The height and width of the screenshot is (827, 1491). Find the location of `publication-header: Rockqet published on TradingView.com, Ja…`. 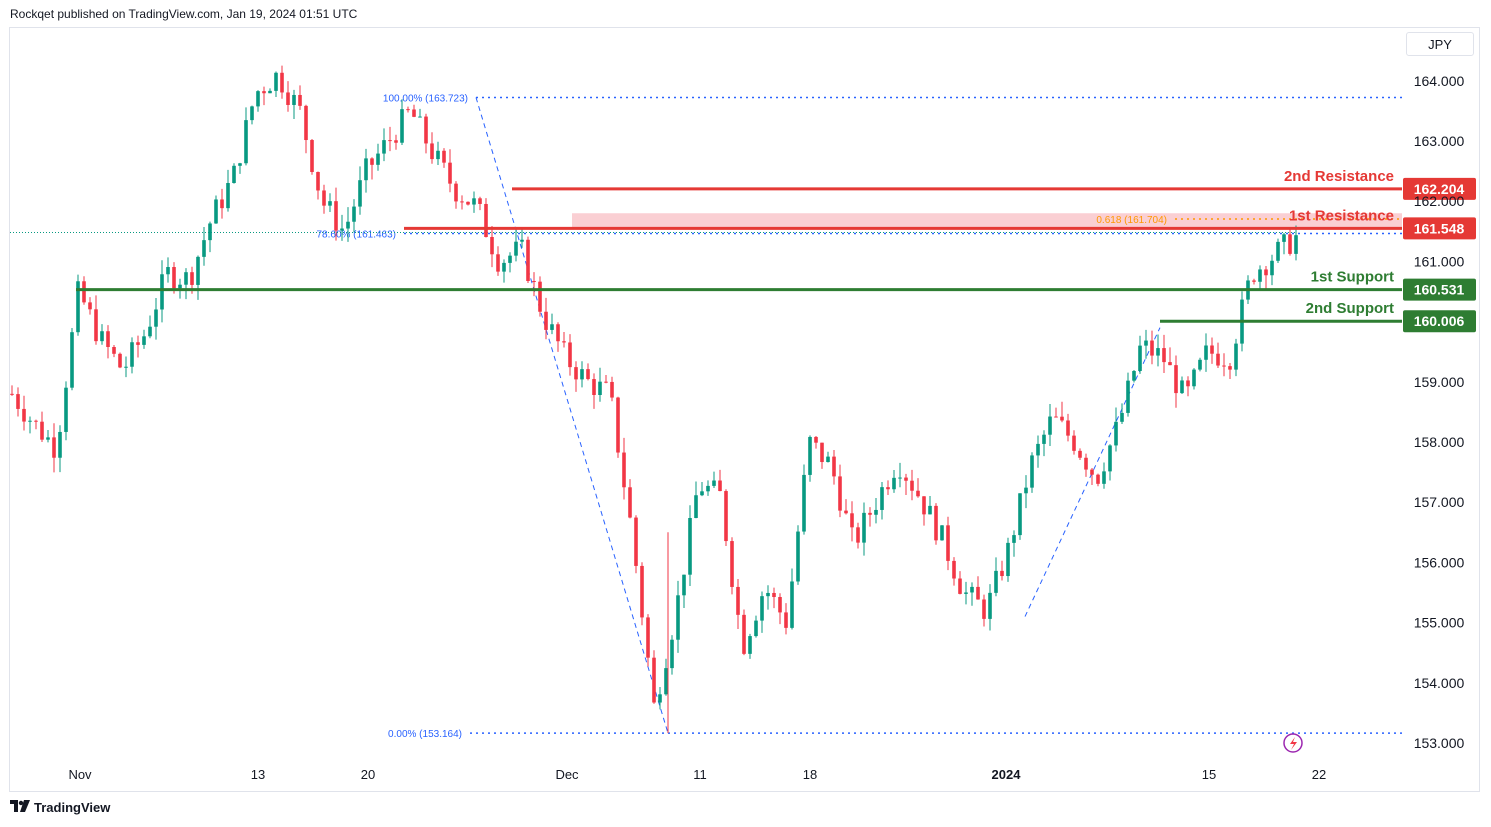

publication-header: Rockqet published on TradingView.com, Ja… is located at coordinates (184, 14).